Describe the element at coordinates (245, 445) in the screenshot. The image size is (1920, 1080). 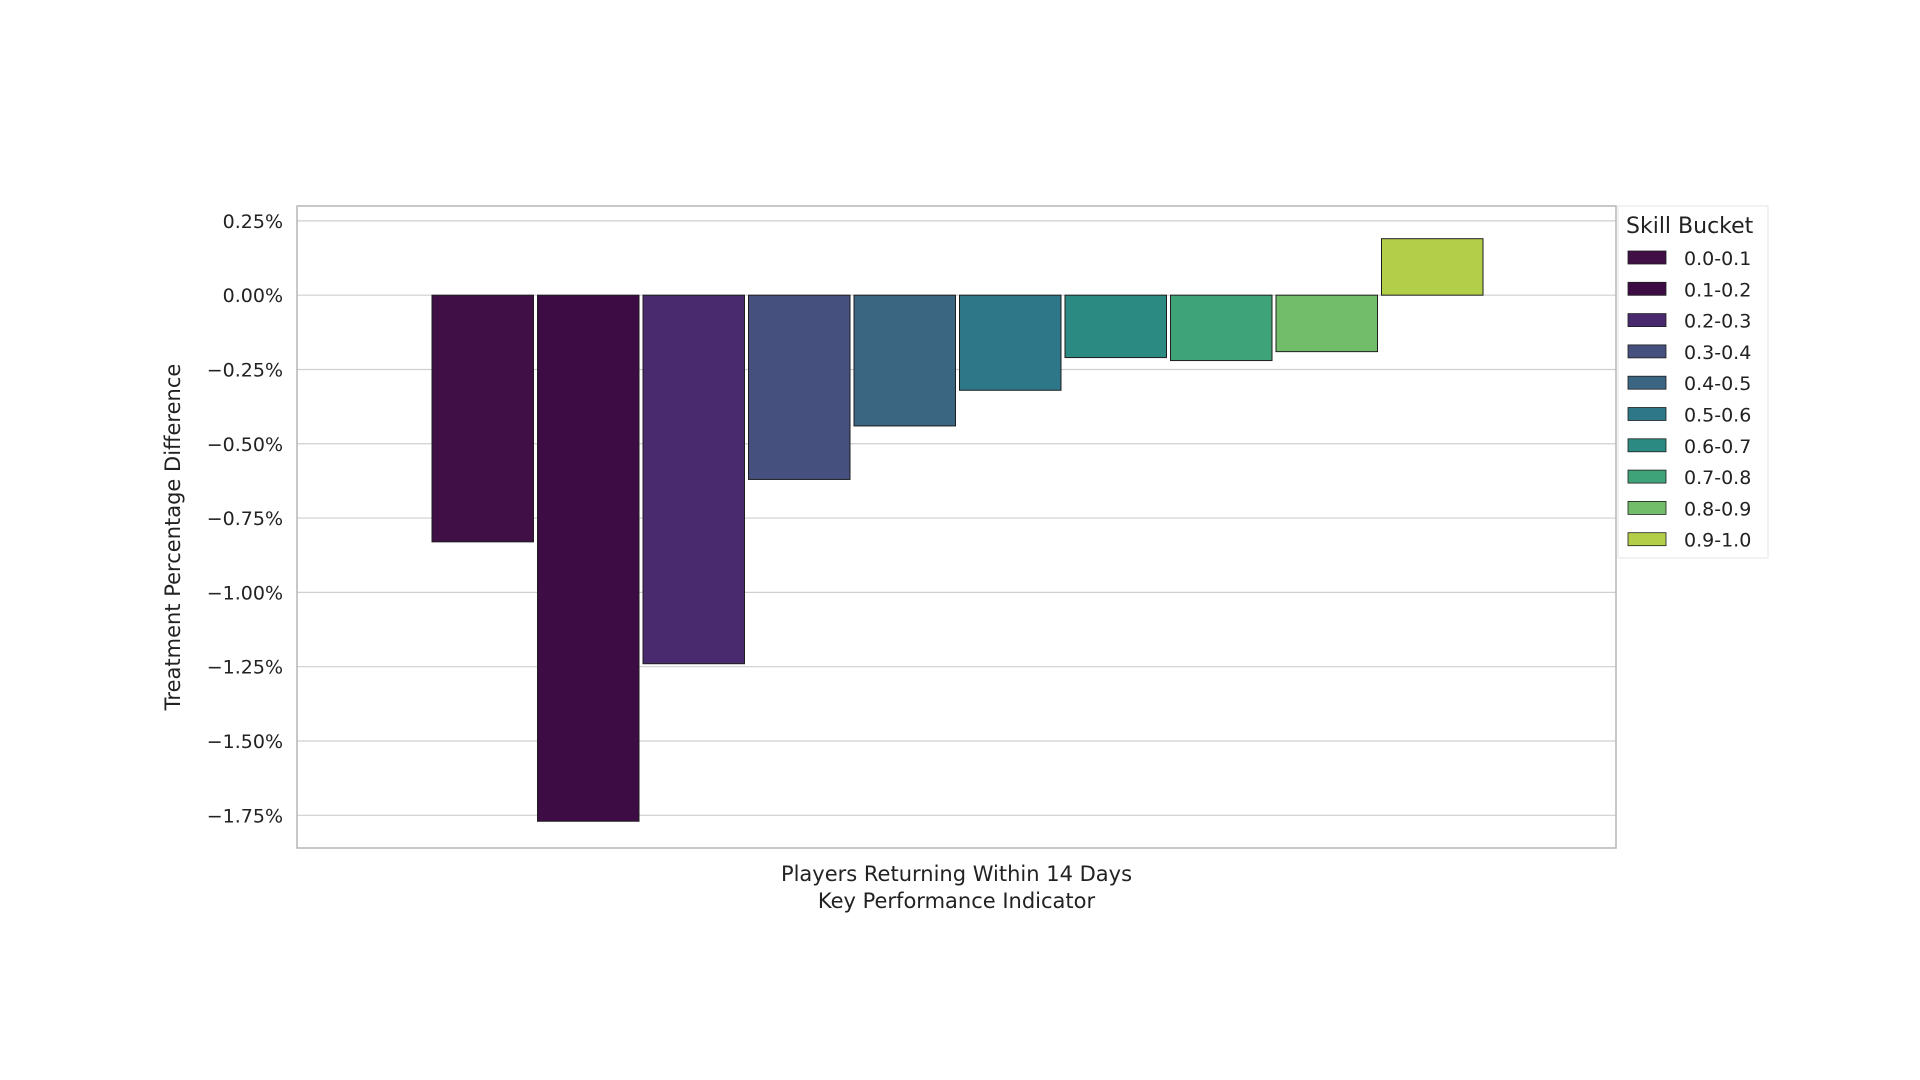
I see `y-tick-label: −0.50%` at that location.